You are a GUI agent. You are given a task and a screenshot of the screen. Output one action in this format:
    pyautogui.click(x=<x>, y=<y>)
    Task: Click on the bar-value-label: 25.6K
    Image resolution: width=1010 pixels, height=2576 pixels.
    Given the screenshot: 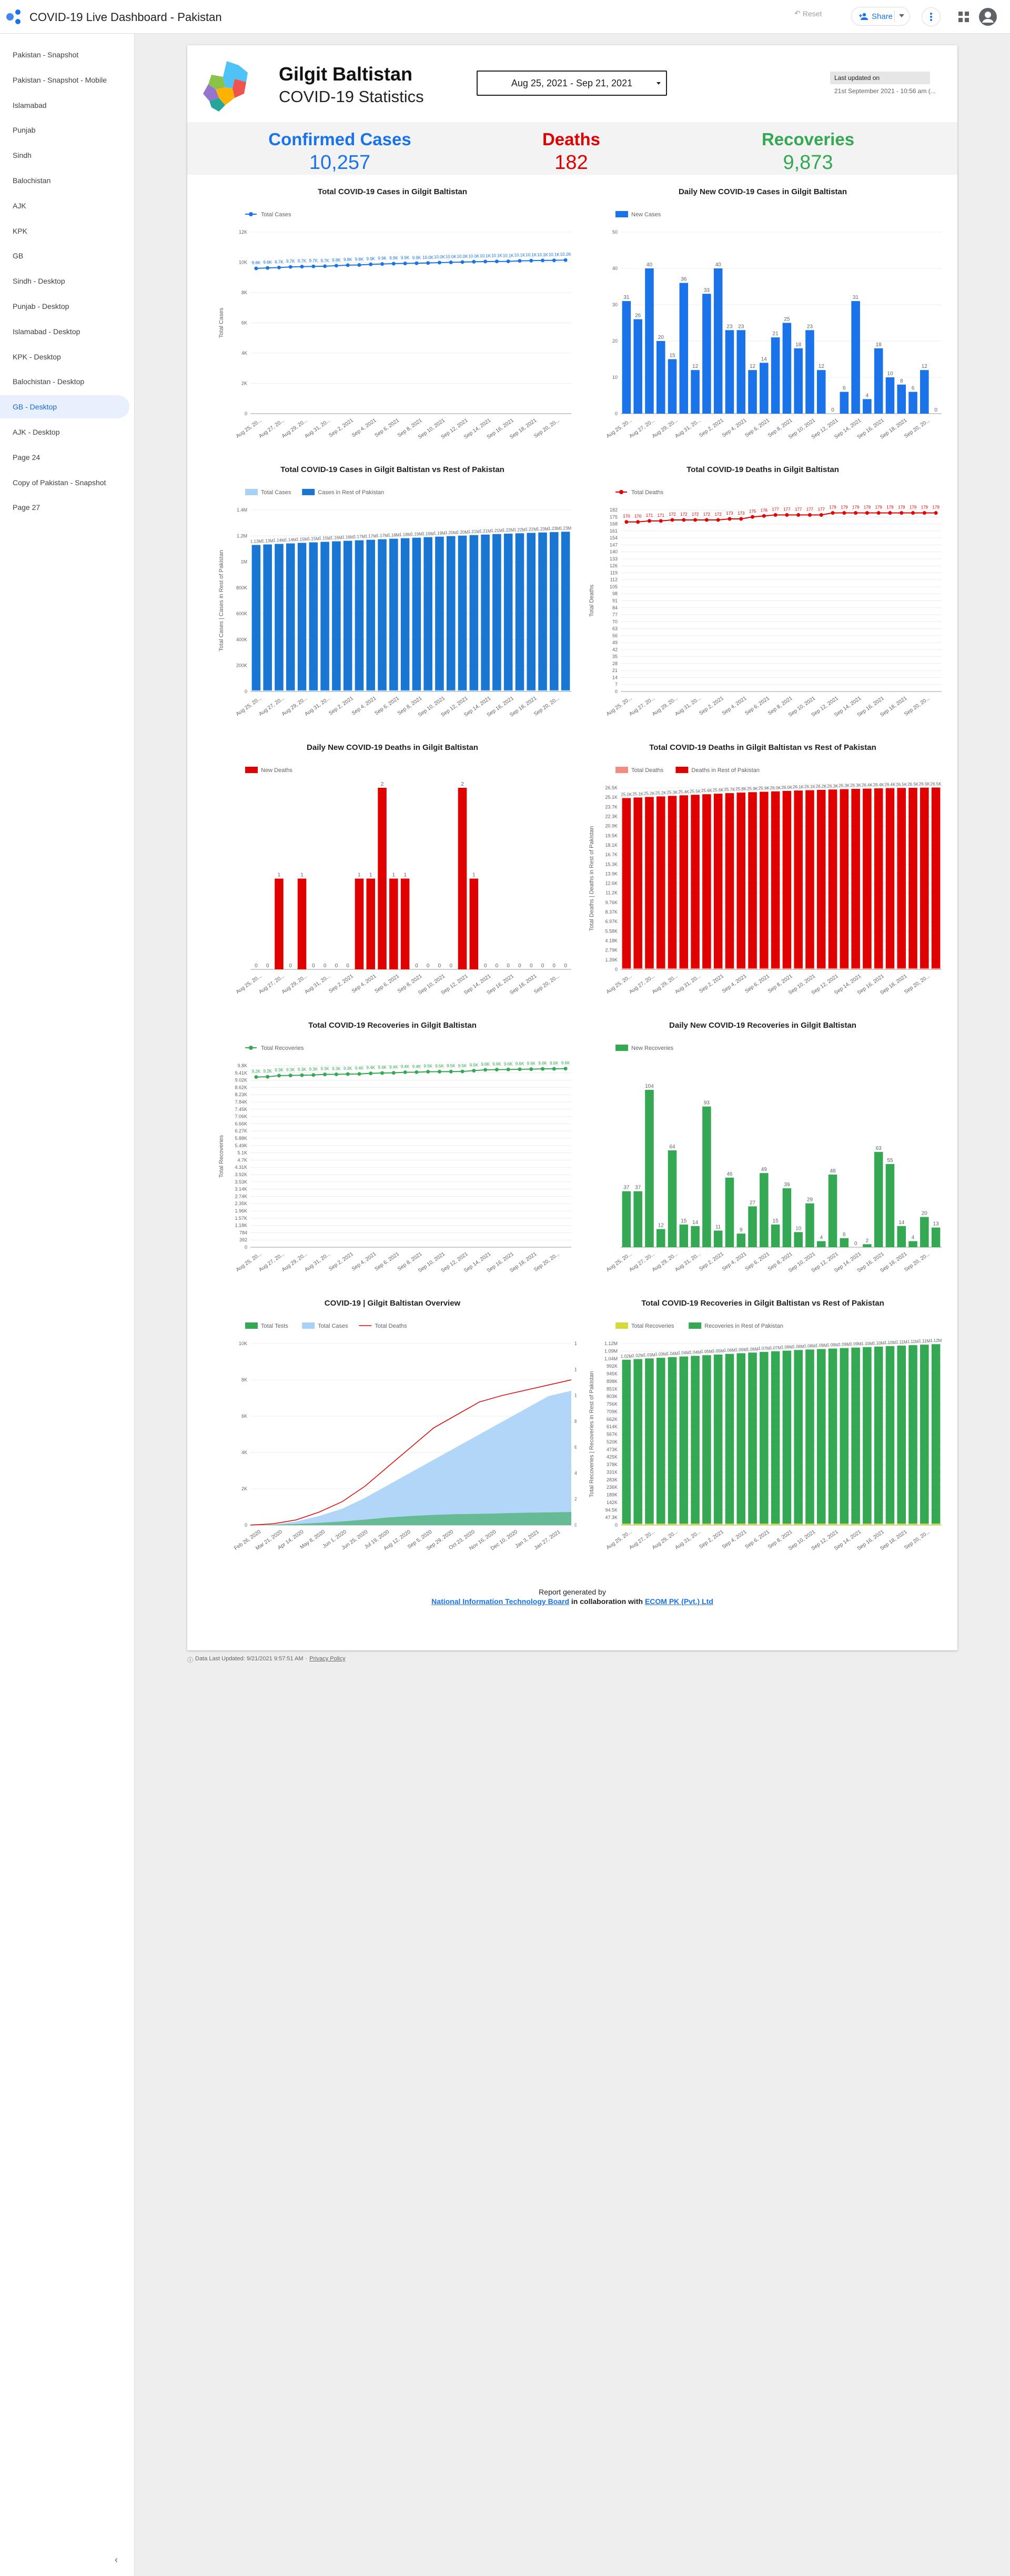 What is the action you would take?
    pyautogui.click(x=718, y=790)
    